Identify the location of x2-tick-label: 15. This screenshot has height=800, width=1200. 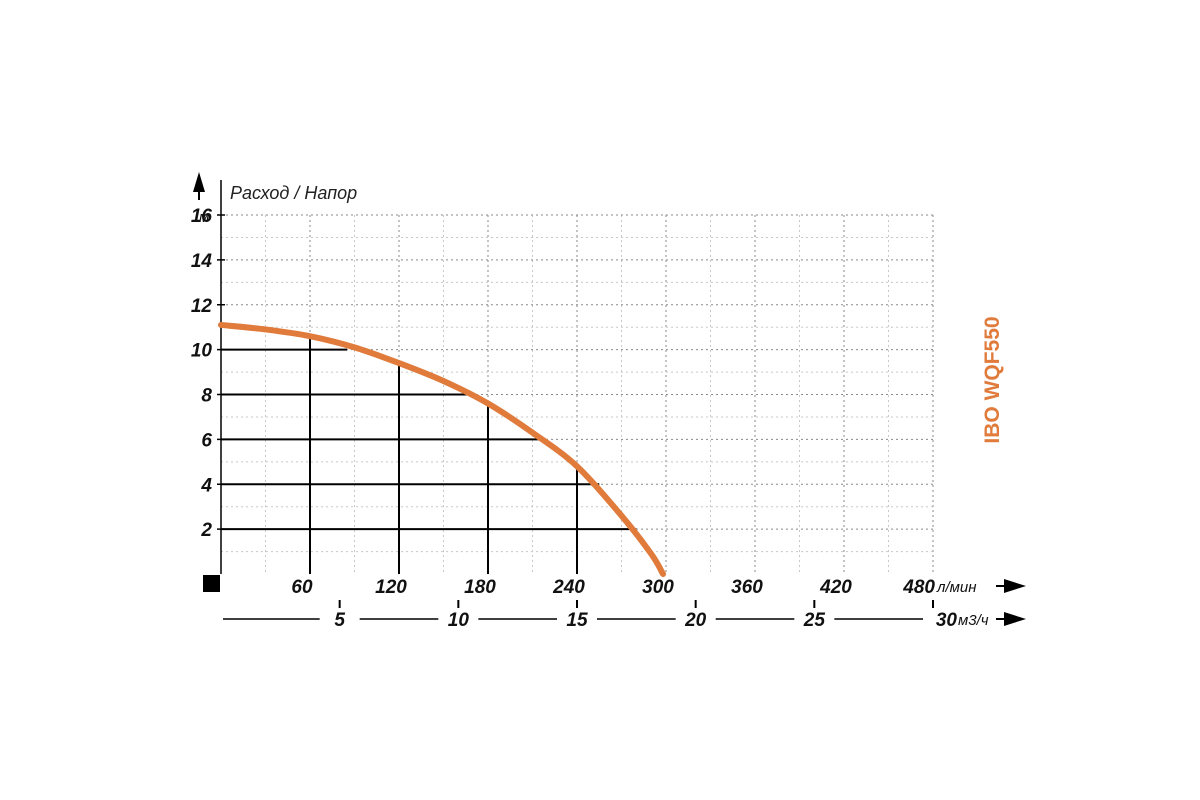
(577, 620).